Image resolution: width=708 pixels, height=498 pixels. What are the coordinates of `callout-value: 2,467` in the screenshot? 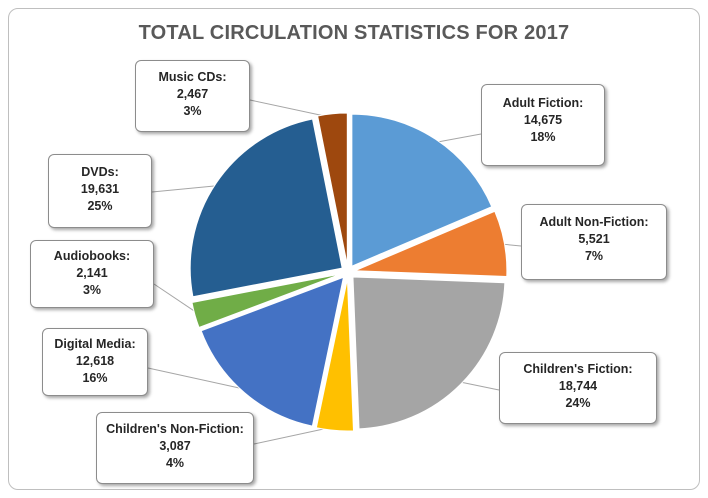 It's located at (192, 94).